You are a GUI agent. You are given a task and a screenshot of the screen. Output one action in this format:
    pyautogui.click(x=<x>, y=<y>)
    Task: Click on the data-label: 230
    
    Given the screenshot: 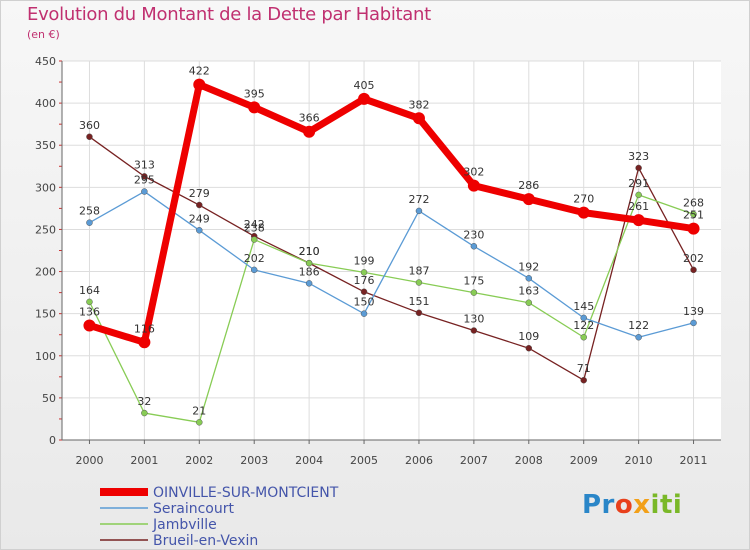 What is the action you would take?
    pyautogui.click(x=473, y=234)
    